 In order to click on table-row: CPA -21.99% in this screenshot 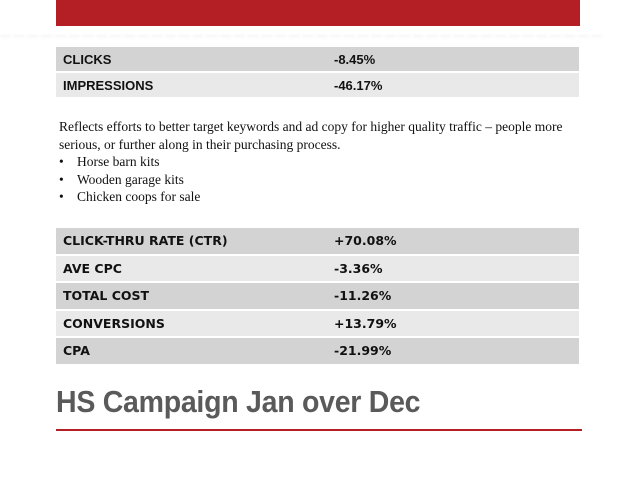, I will do `click(317, 351)`.